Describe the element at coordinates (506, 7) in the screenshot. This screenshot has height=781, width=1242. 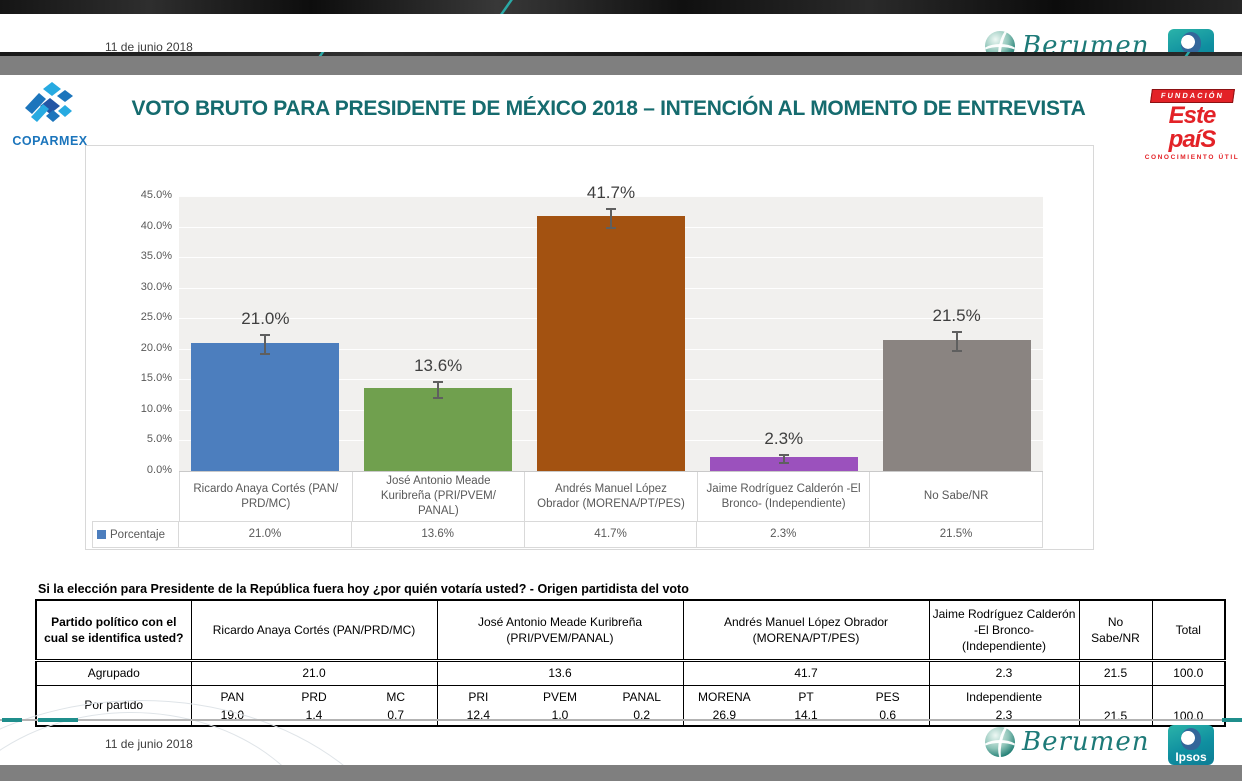
I see `teal-diagonal-decoration` at that location.